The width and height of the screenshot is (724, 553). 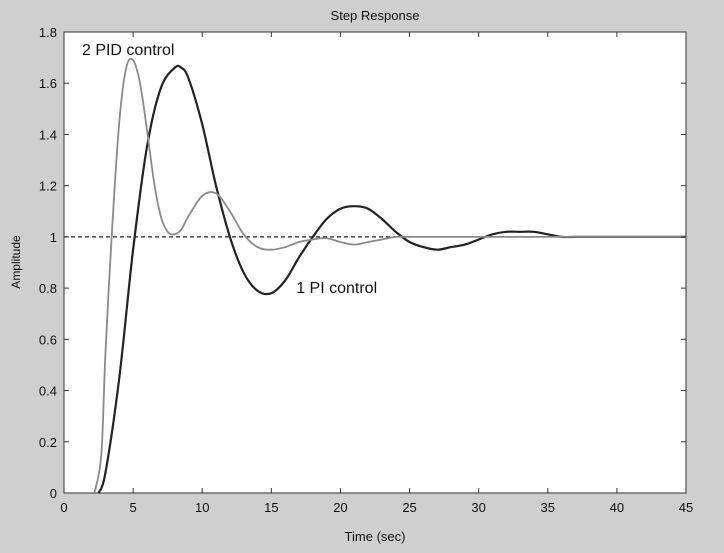 I want to click on x-tick-label: 5, so click(x=132, y=507).